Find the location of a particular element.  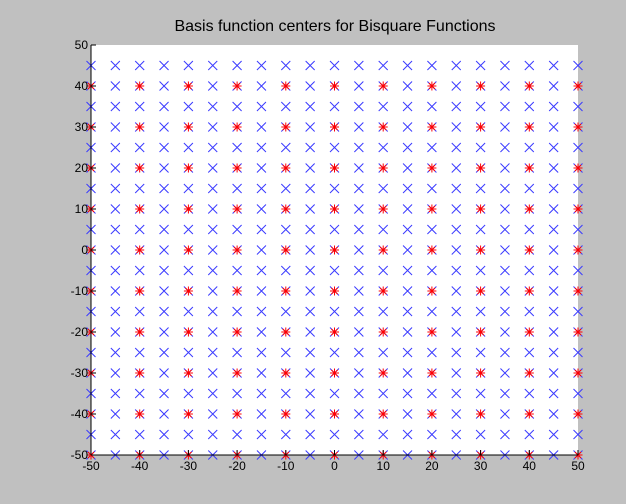

x-tick-label: 40 is located at coordinates (530, 466).